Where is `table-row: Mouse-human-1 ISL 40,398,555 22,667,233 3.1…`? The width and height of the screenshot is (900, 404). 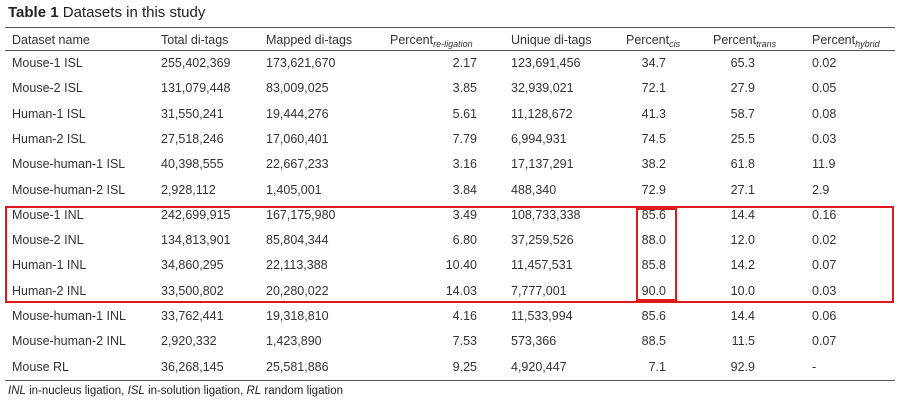
table-row: Mouse-human-1 ISL 40,398,555 22,667,233 3.1… is located at coordinates (450, 164).